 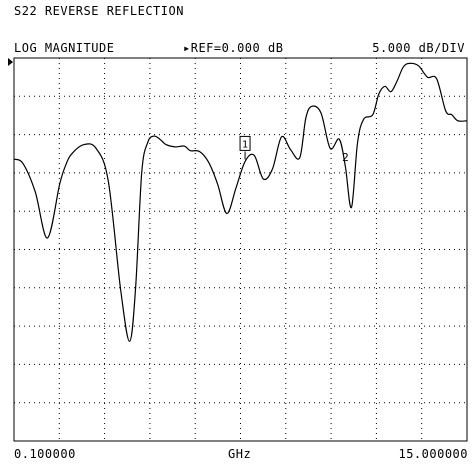 What do you see at coordinates (237, 48) in the screenshot?
I see `reference-text: REF=0.000 dB` at bounding box center [237, 48].